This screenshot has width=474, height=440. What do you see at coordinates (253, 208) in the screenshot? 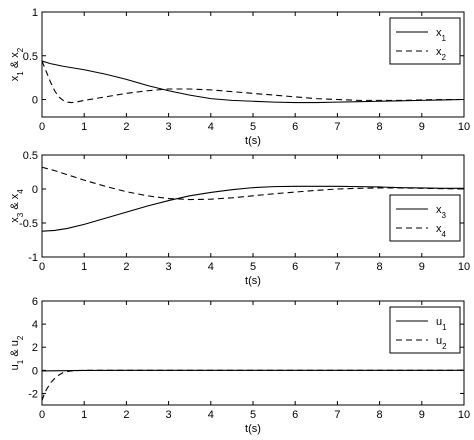
I see `series-line-x3` at bounding box center [253, 208].